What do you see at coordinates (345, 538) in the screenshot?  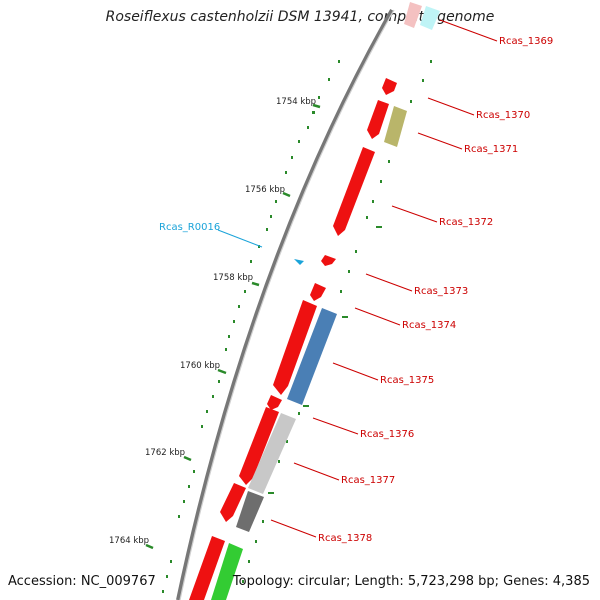 I see `gene-label-rcas-1378: Rcas_1378` at bounding box center [345, 538].